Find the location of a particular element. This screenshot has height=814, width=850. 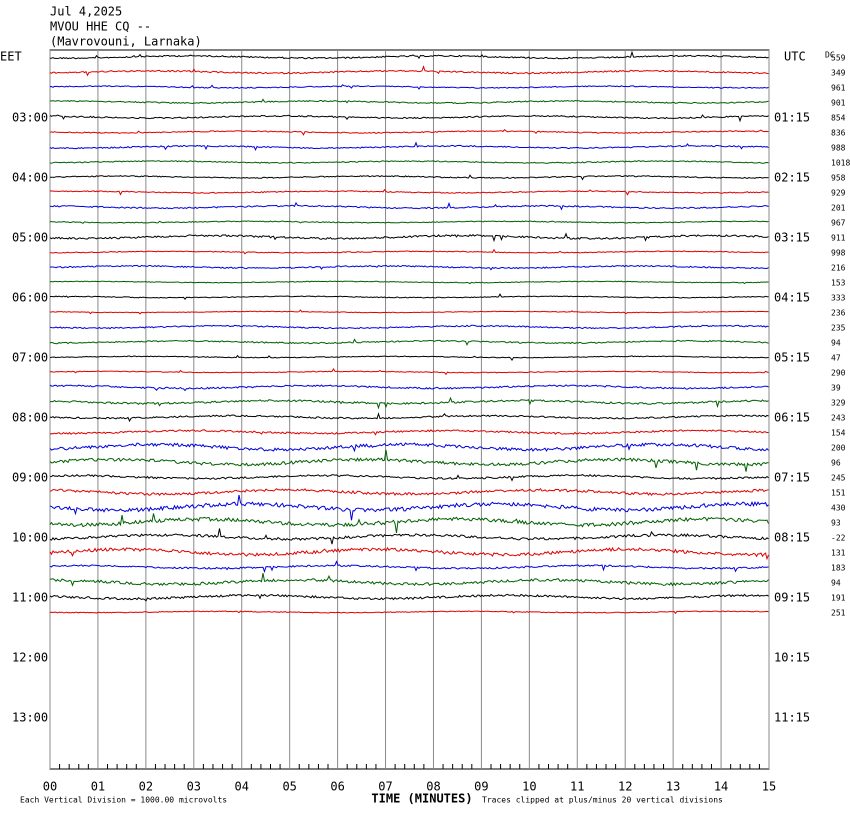

x-tick-label: 14 is located at coordinates (721, 787).